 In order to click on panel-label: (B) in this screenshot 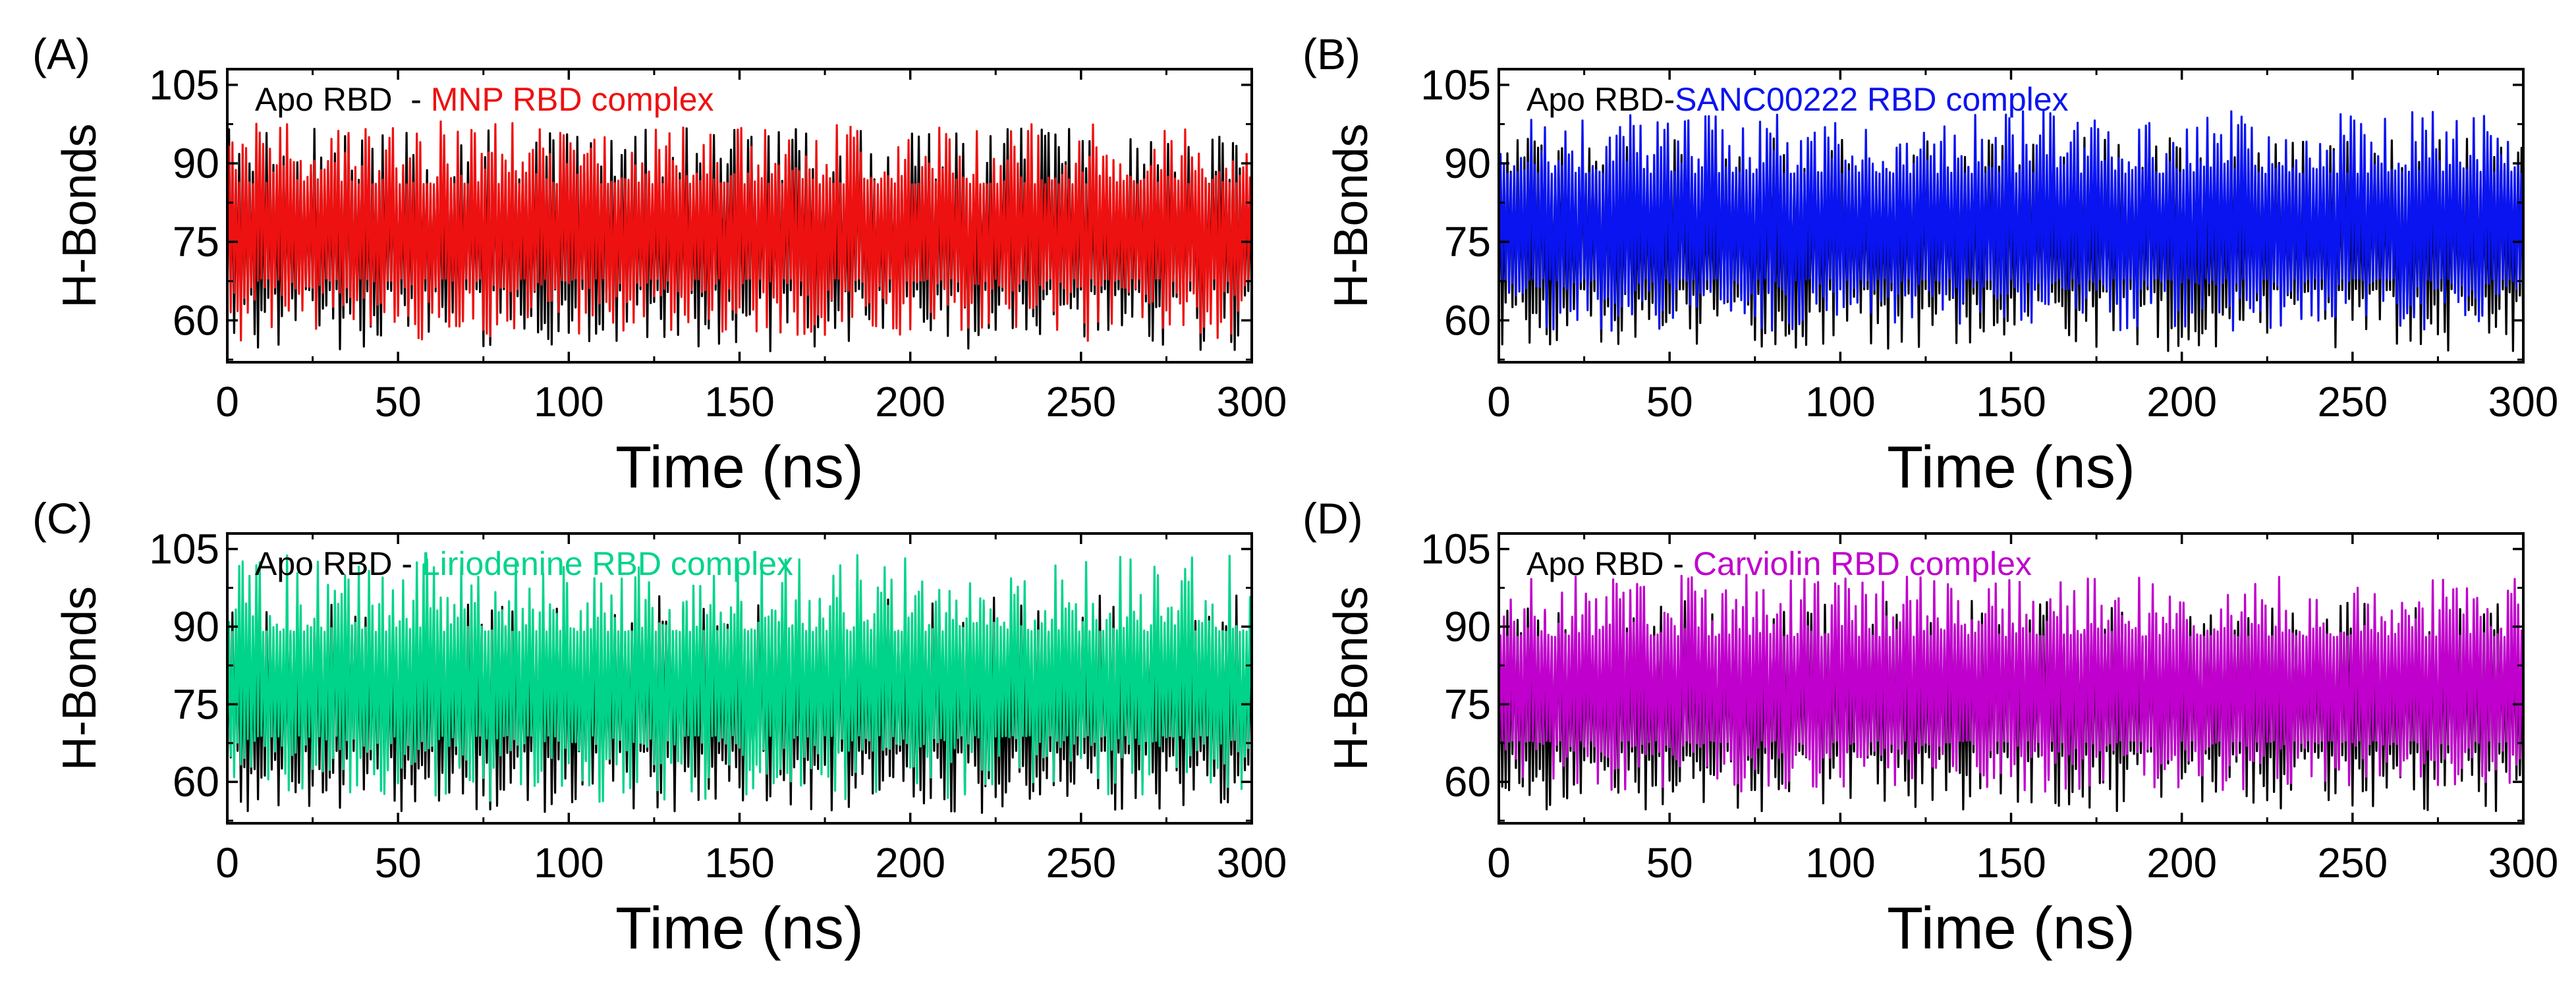, I will do `click(1331, 54)`.